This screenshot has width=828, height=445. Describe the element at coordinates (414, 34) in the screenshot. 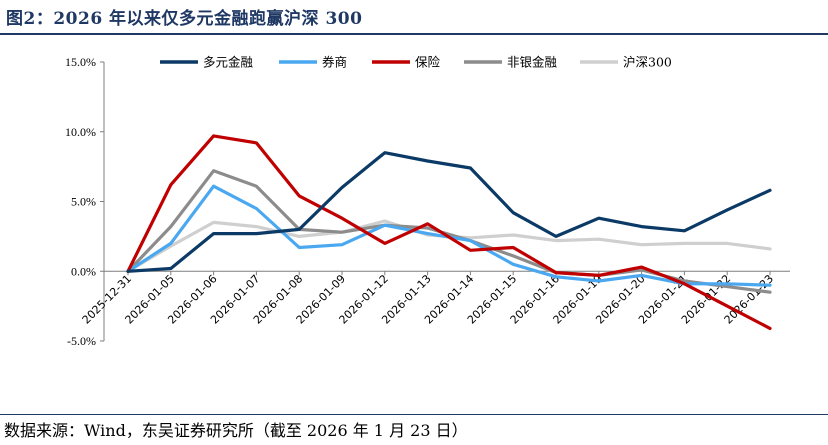

I see `title-rule` at that location.